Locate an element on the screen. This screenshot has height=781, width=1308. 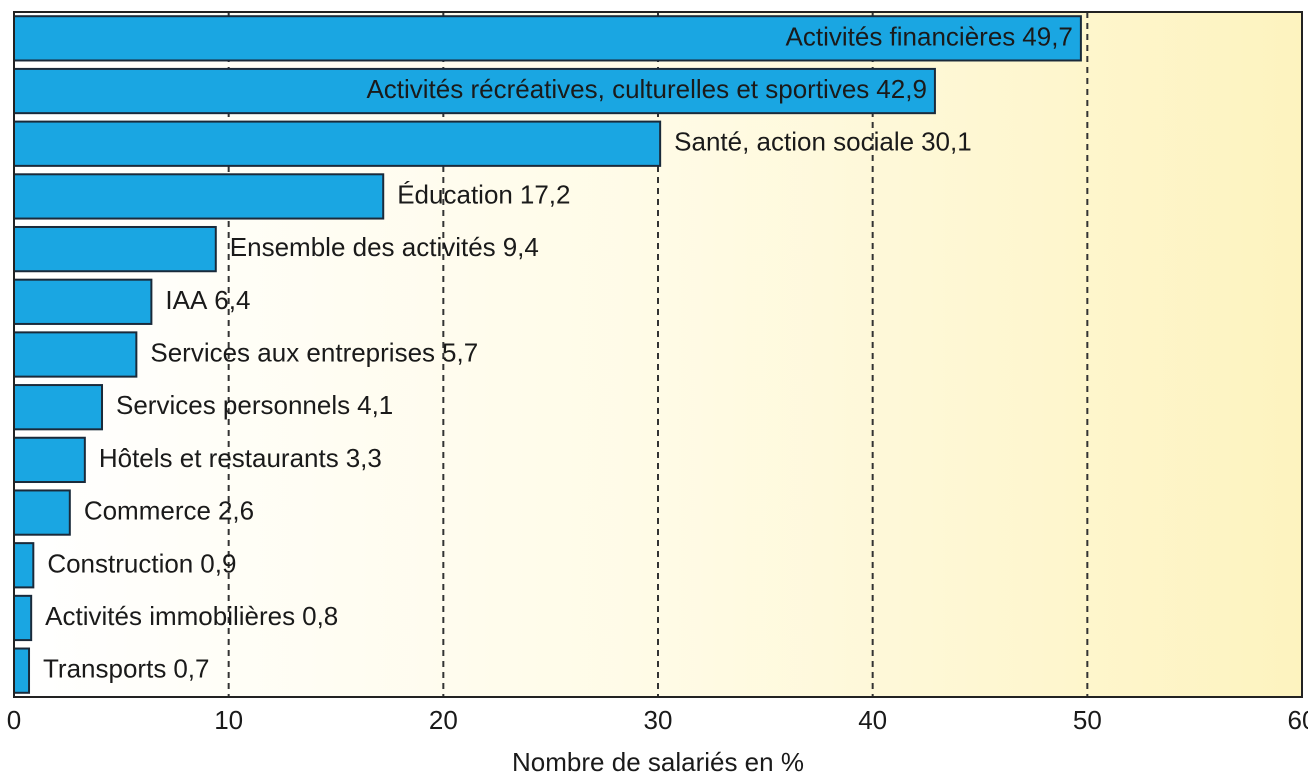
value-label: 3,3 is located at coordinates (364, 458).